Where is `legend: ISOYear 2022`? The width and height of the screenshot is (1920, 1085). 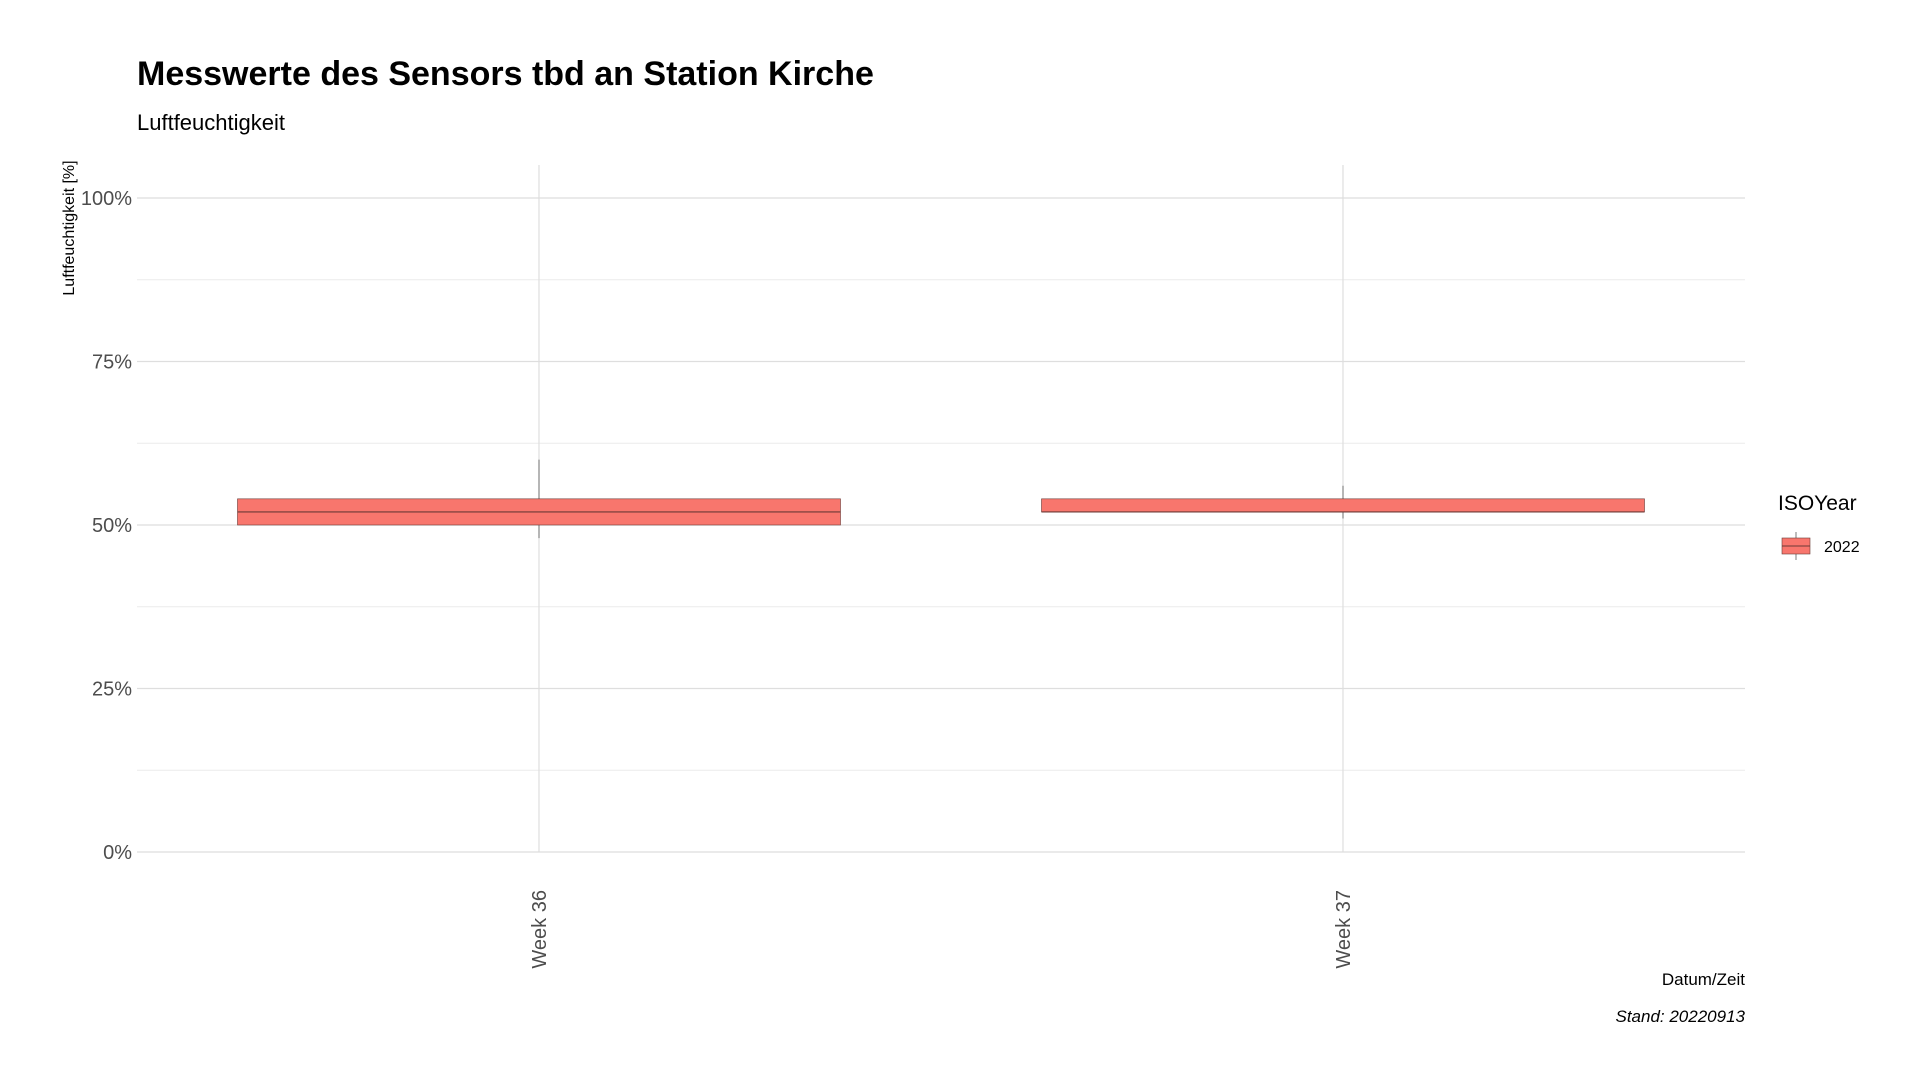 legend: ISOYear 2022 is located at coordinates (1819, 526).